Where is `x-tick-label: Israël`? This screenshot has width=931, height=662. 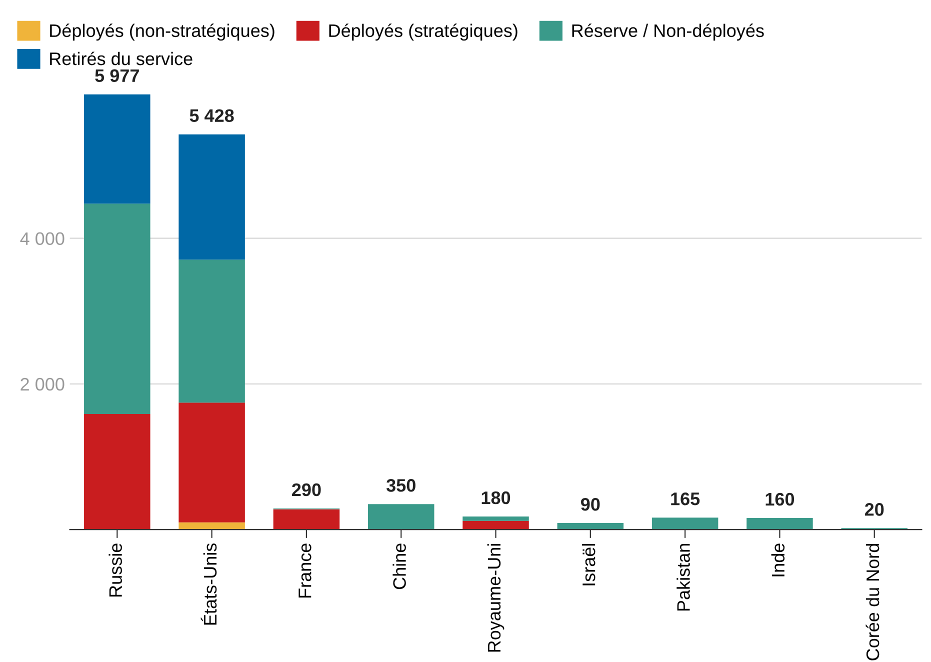 x-tick-label: Israël is located at coordinates (589, 565).